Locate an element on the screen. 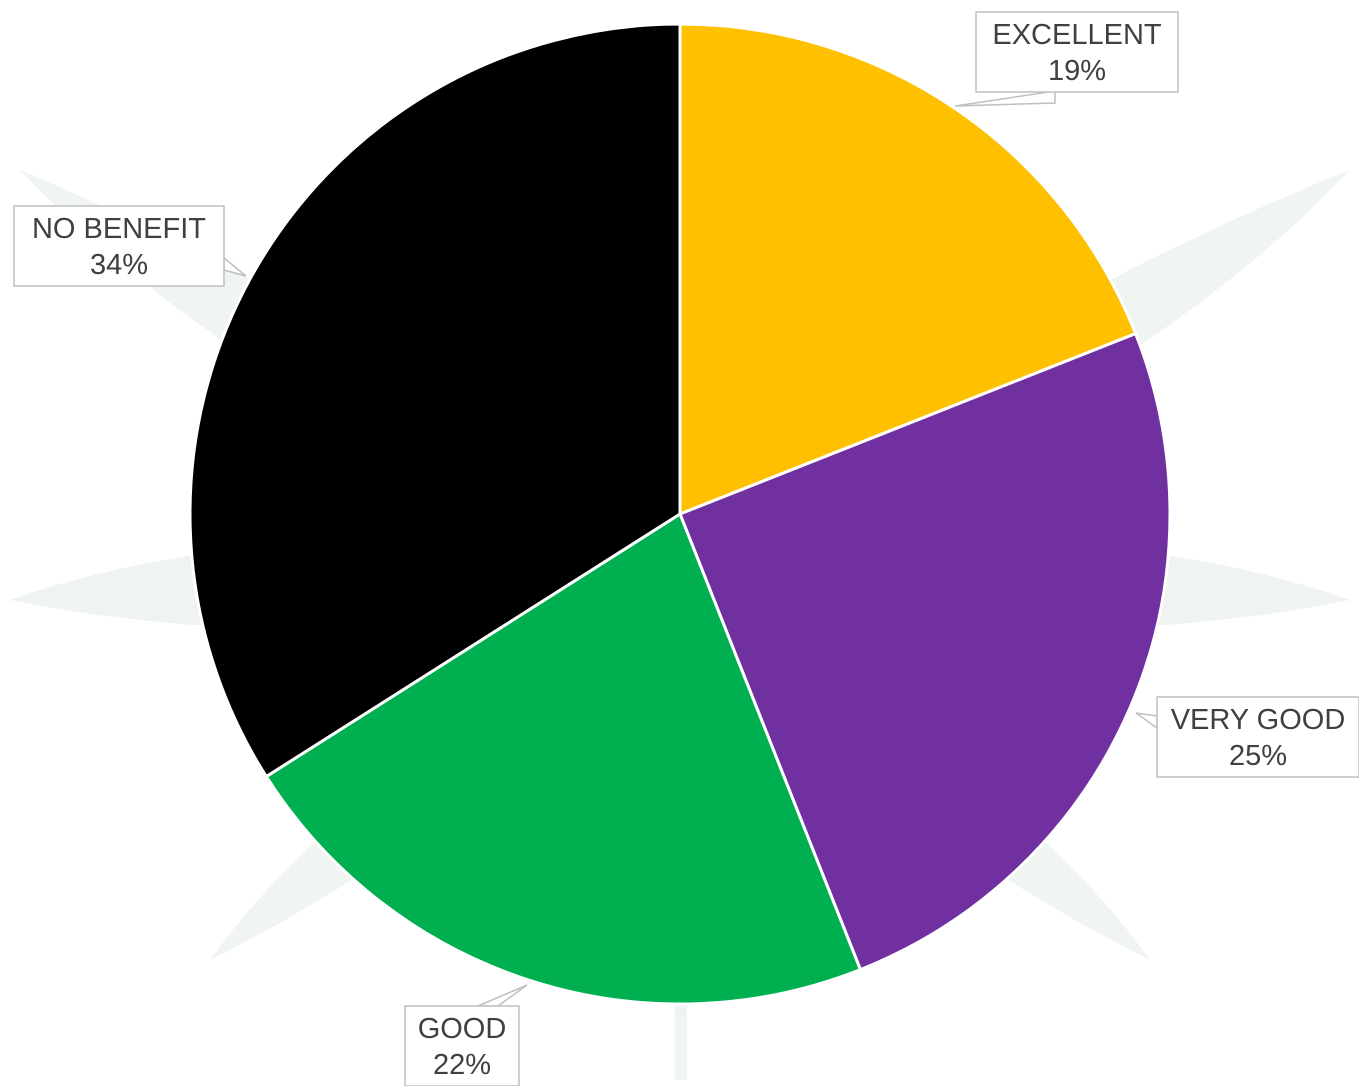 The width and height of the screenshot is (1359, 1086). data-label-excellent: EXCELLENT 19% is located at coordinates (1066, 59).